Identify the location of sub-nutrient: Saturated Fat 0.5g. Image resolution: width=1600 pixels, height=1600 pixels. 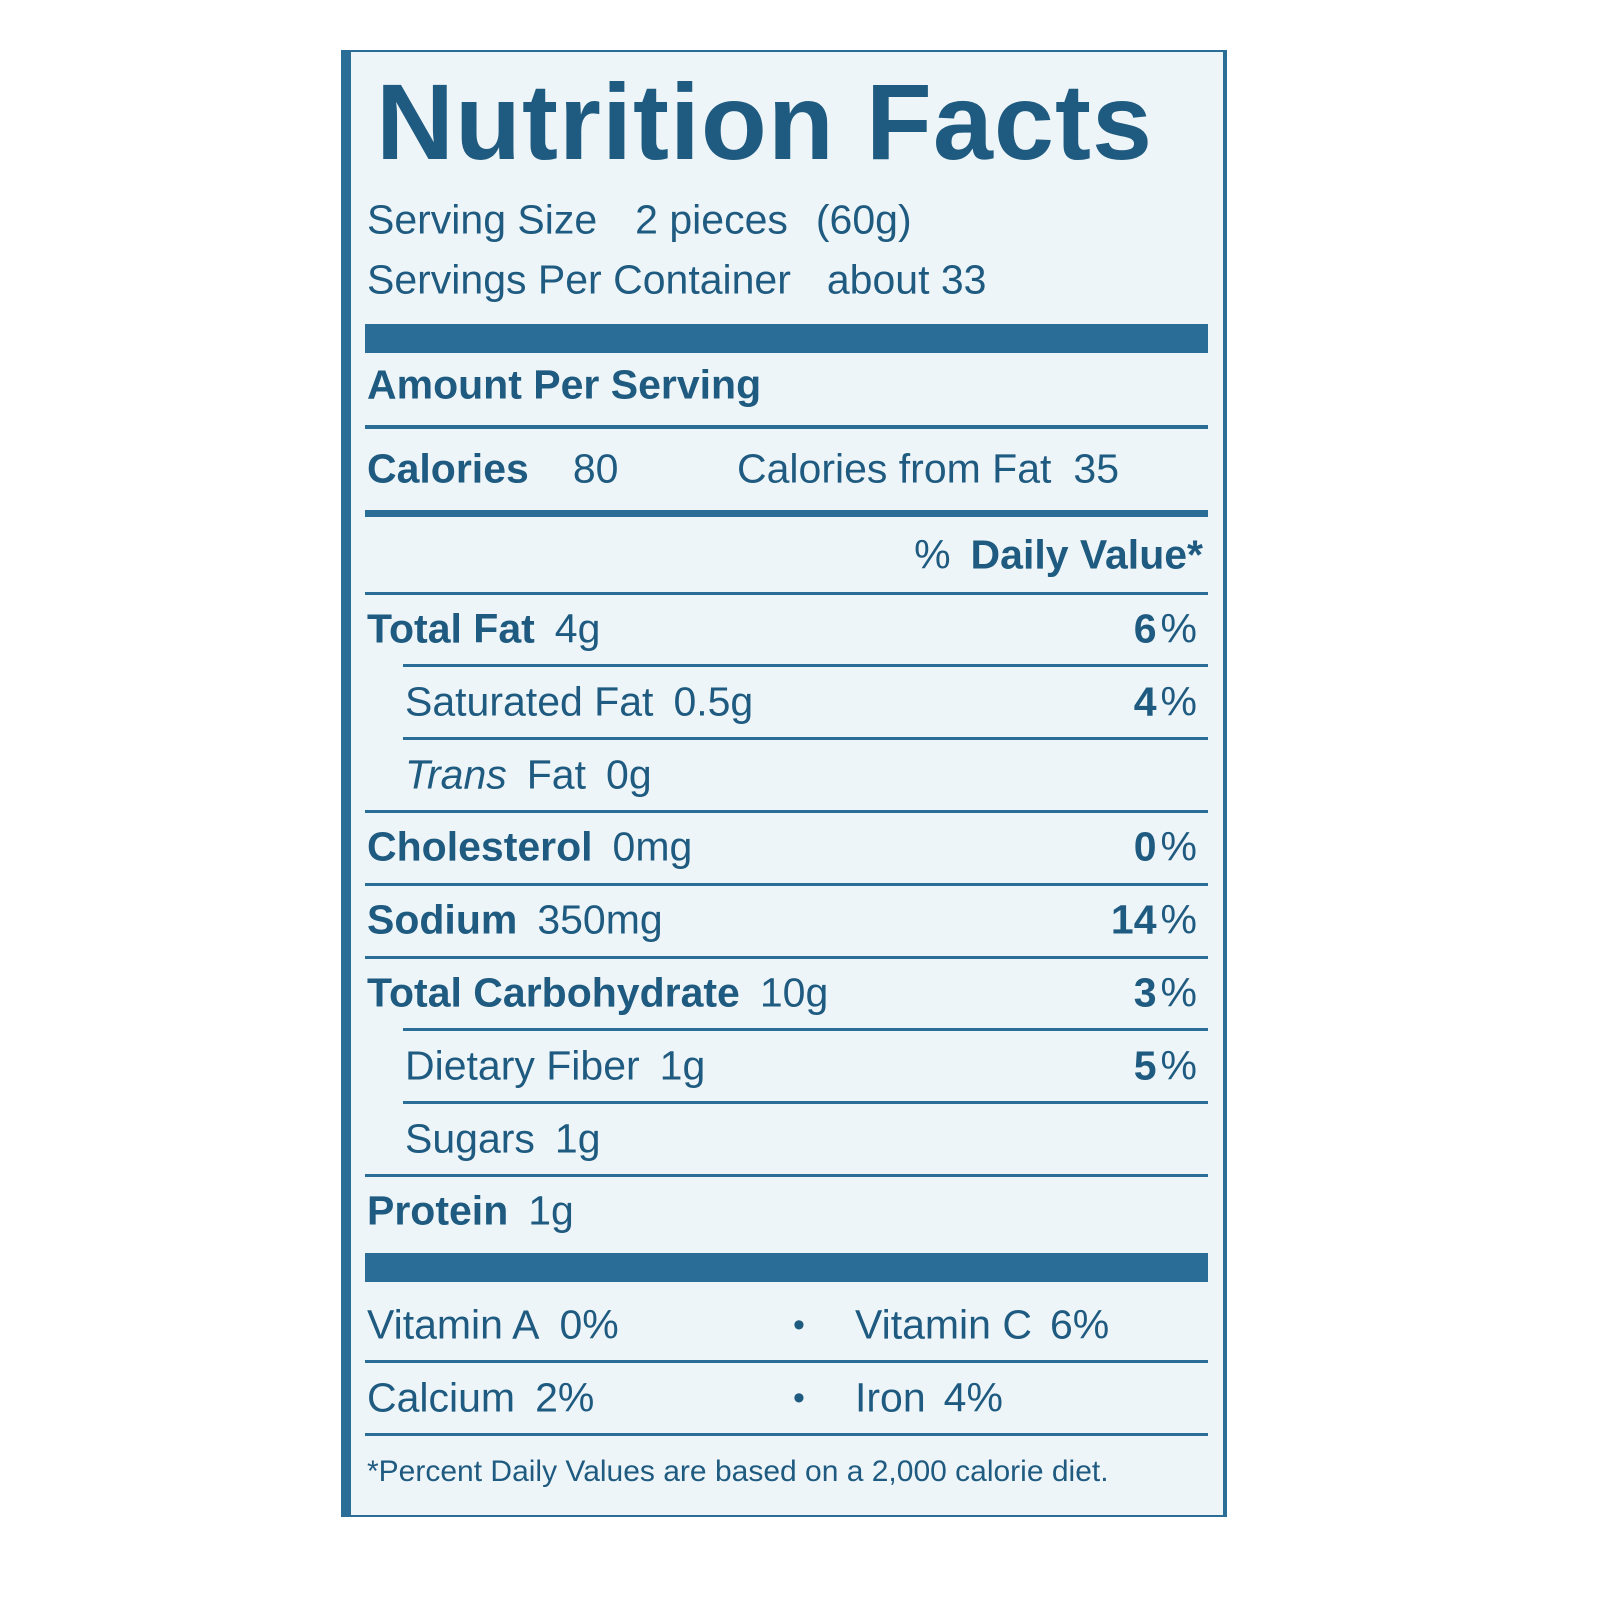
(579, 701).